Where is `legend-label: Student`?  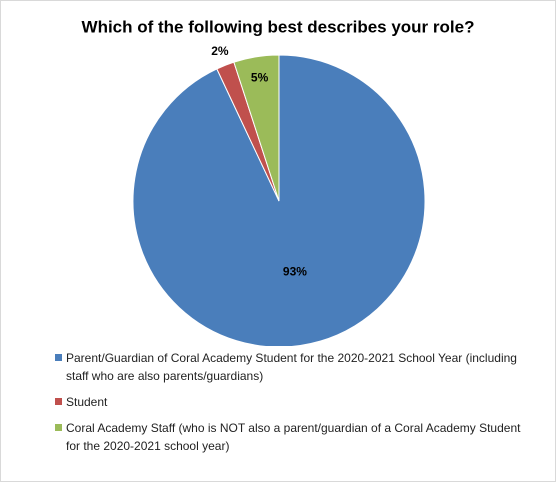
legend-label: Student is located at coordinates (87, 402).